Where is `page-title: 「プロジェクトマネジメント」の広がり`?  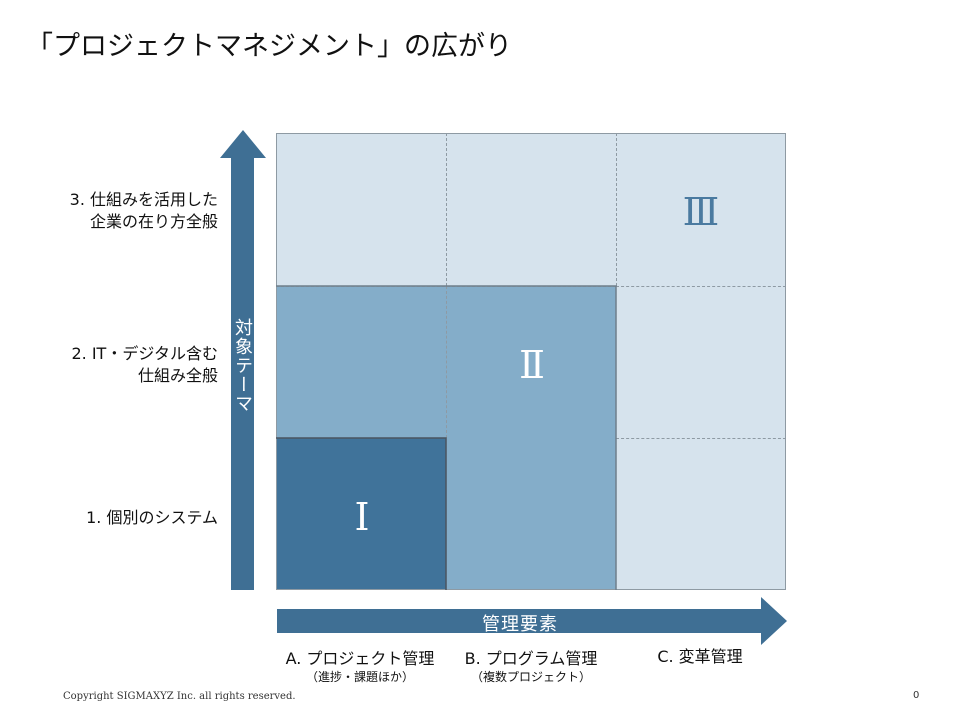 page-title: 「プロジェクトマネジメント」の広がり is located at coordinates (269, 46).